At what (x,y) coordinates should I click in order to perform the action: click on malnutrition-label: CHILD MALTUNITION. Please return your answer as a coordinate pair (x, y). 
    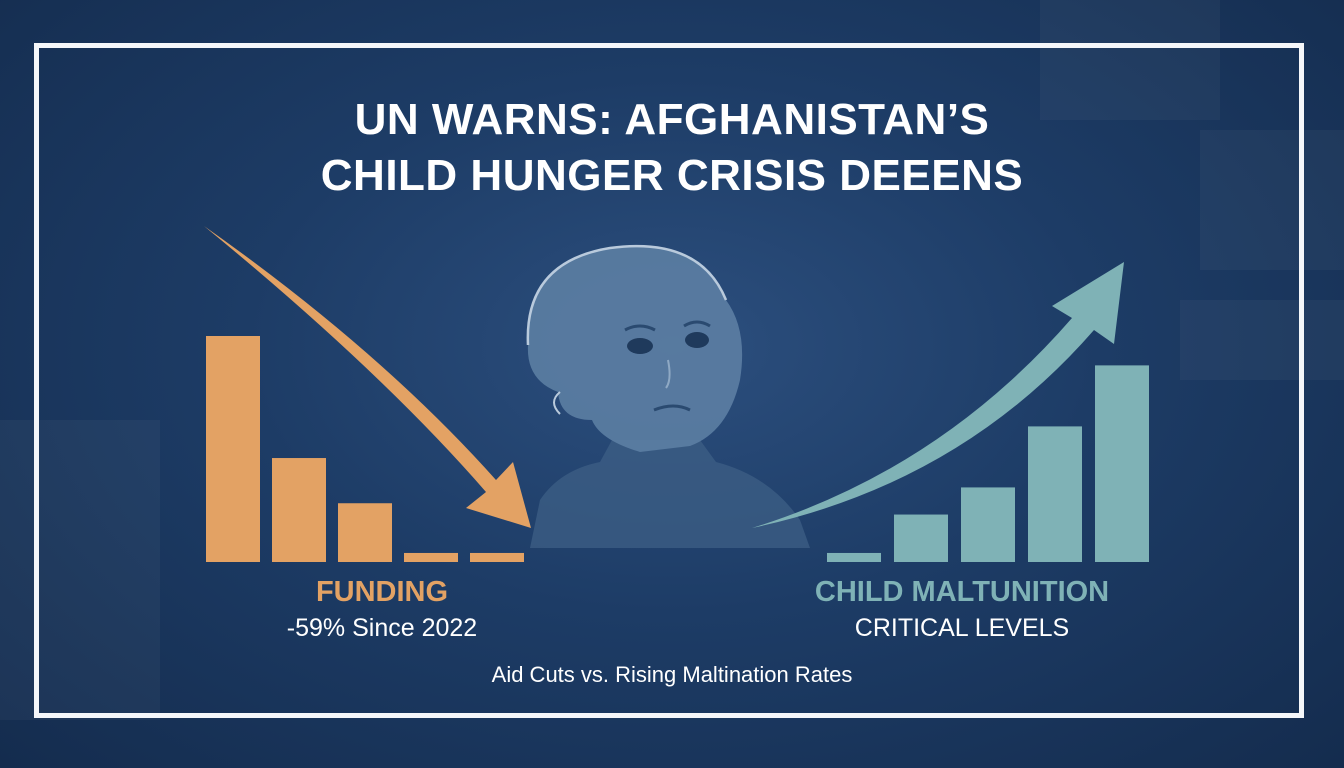
    Looking at the image, I should click on (962, 592).